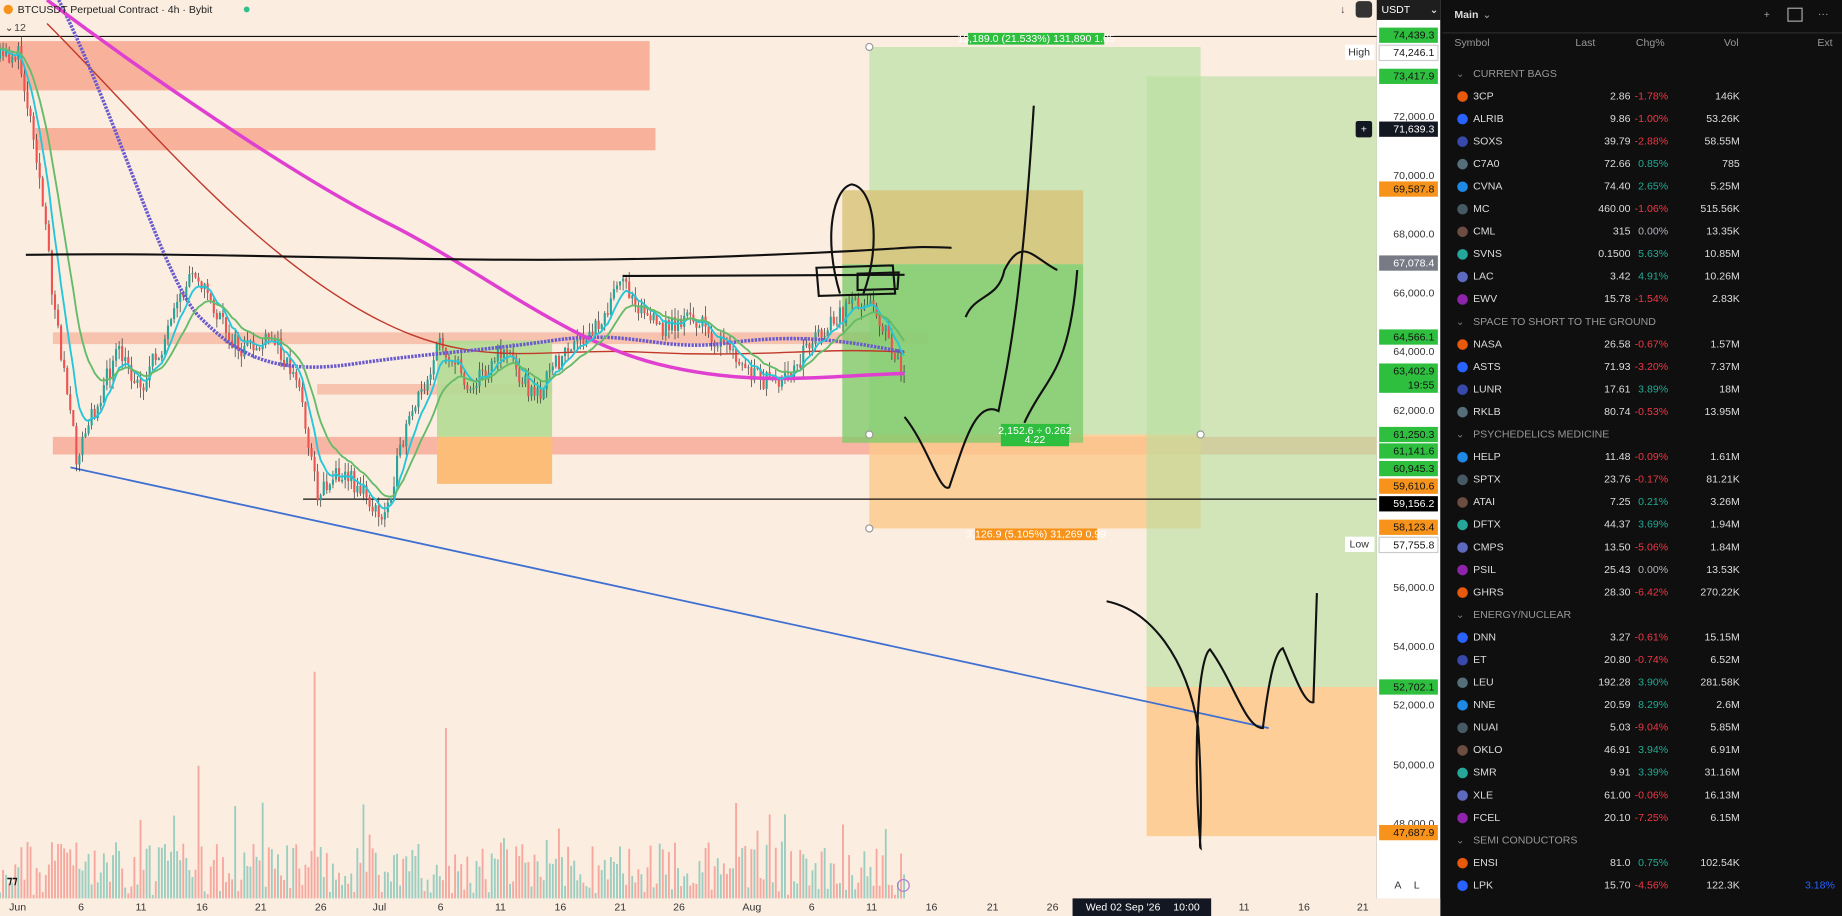 This screenshot has height=916, width=1842. What do you see at coordinates (1541, 435) in the screenshot?
I see `section-title: PSYCHEDELICS MEDICINE` at bounding box center [1541, 435].